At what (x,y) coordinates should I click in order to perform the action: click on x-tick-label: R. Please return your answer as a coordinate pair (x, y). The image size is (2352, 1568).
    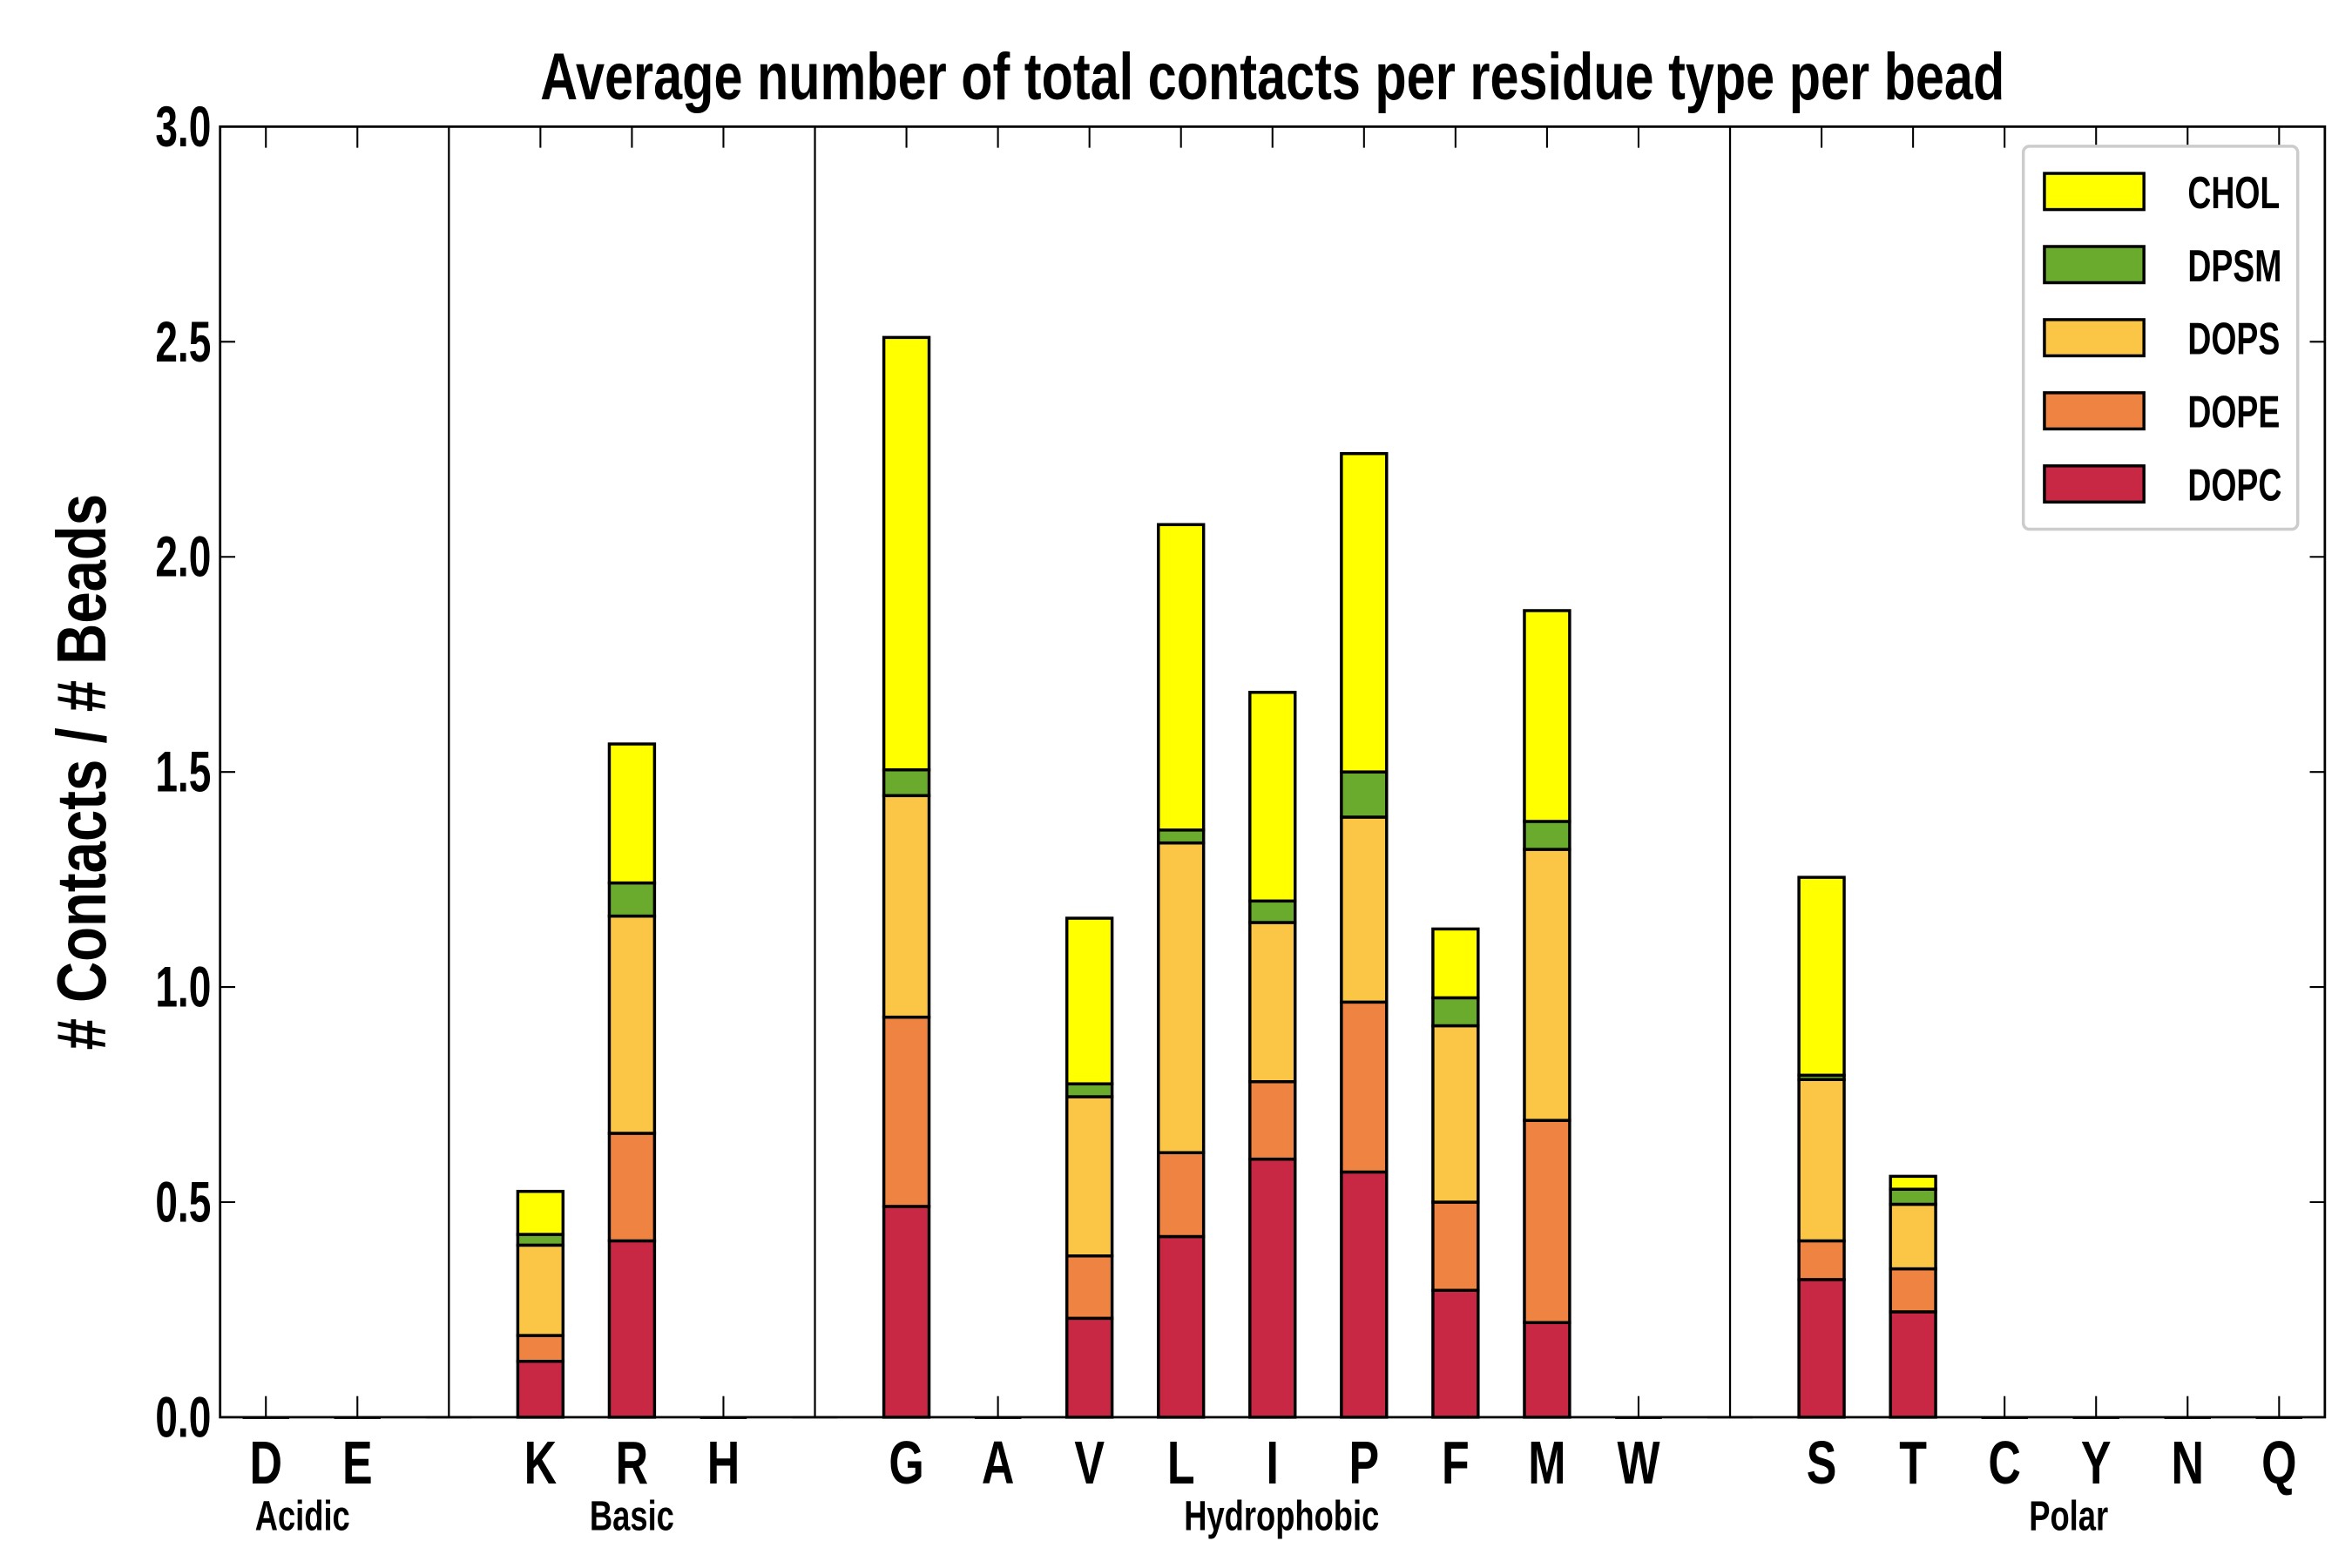
    Looking at the image, I should click on (633, 1463).